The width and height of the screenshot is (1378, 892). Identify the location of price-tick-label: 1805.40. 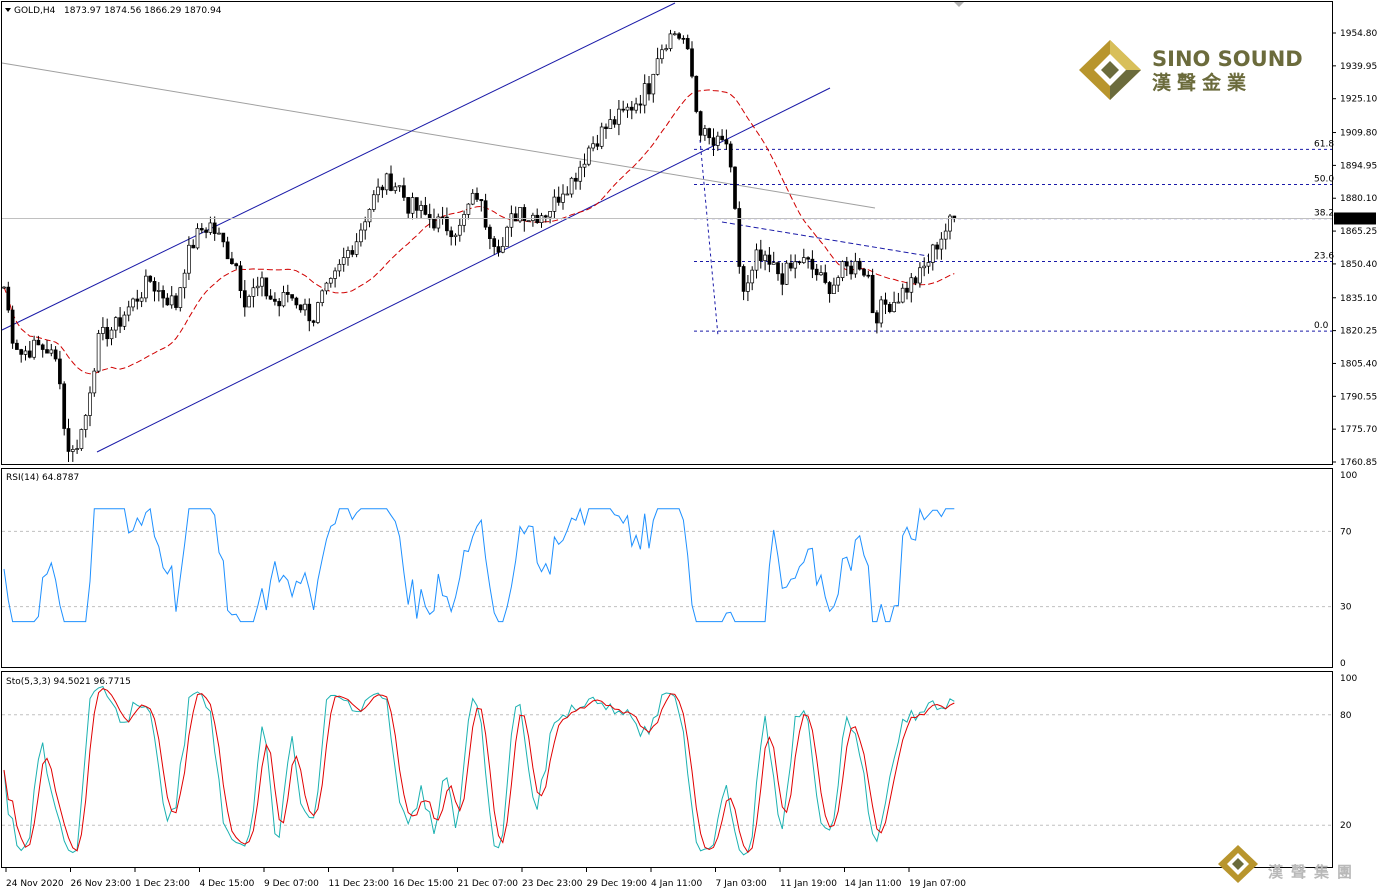
(1358, 364).